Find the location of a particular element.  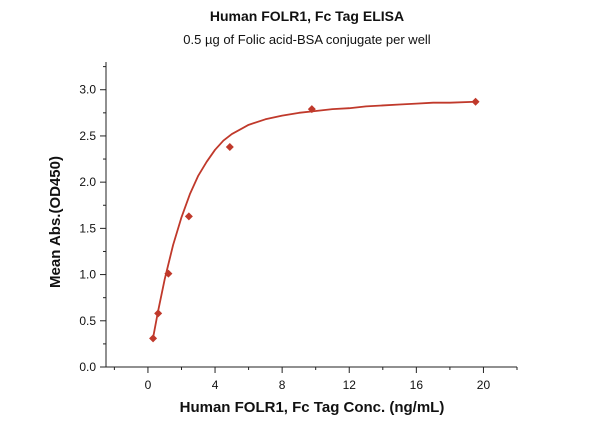

x-tick-label: 16 is located at coordinates (417, 385).